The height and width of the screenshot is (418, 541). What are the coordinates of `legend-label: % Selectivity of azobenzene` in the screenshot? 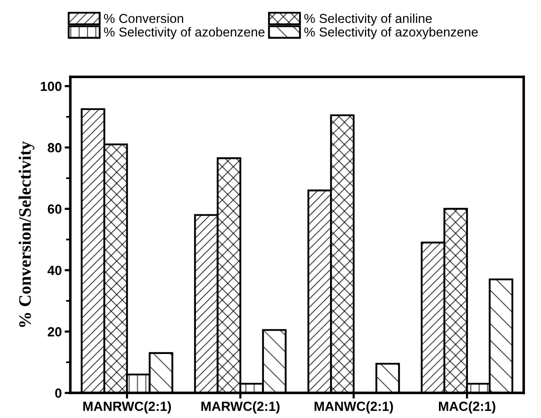 It's located at (184, 33).